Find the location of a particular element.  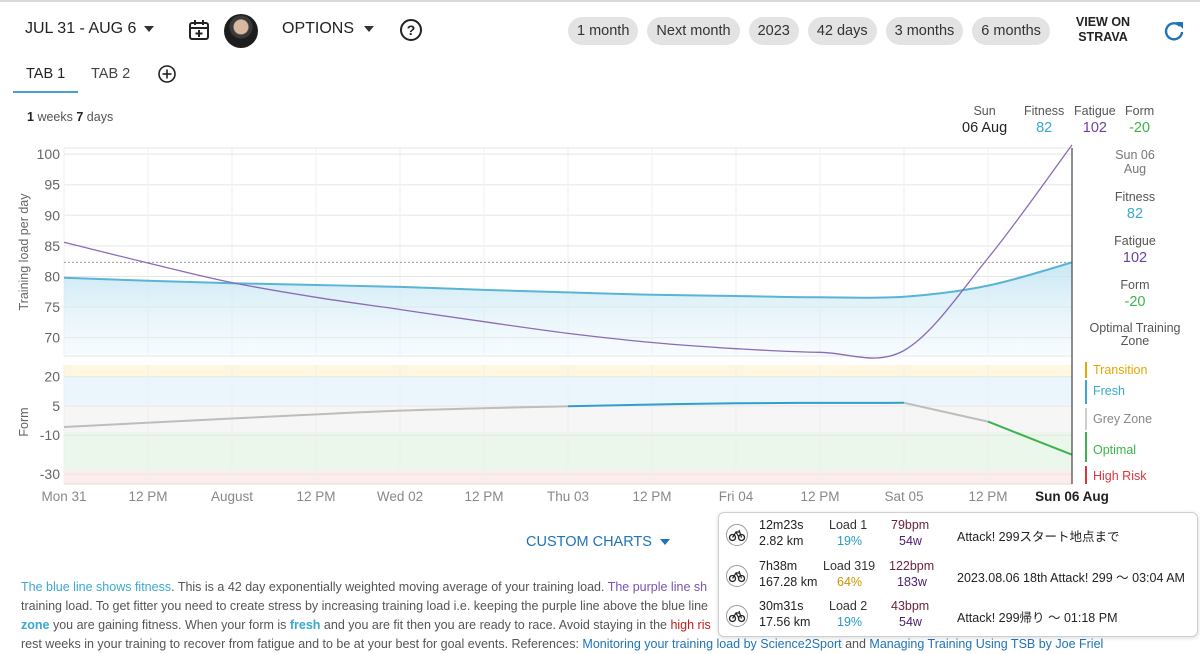

sidebar-date: Sun 06 Aug is located at coordinates (1135, 162).